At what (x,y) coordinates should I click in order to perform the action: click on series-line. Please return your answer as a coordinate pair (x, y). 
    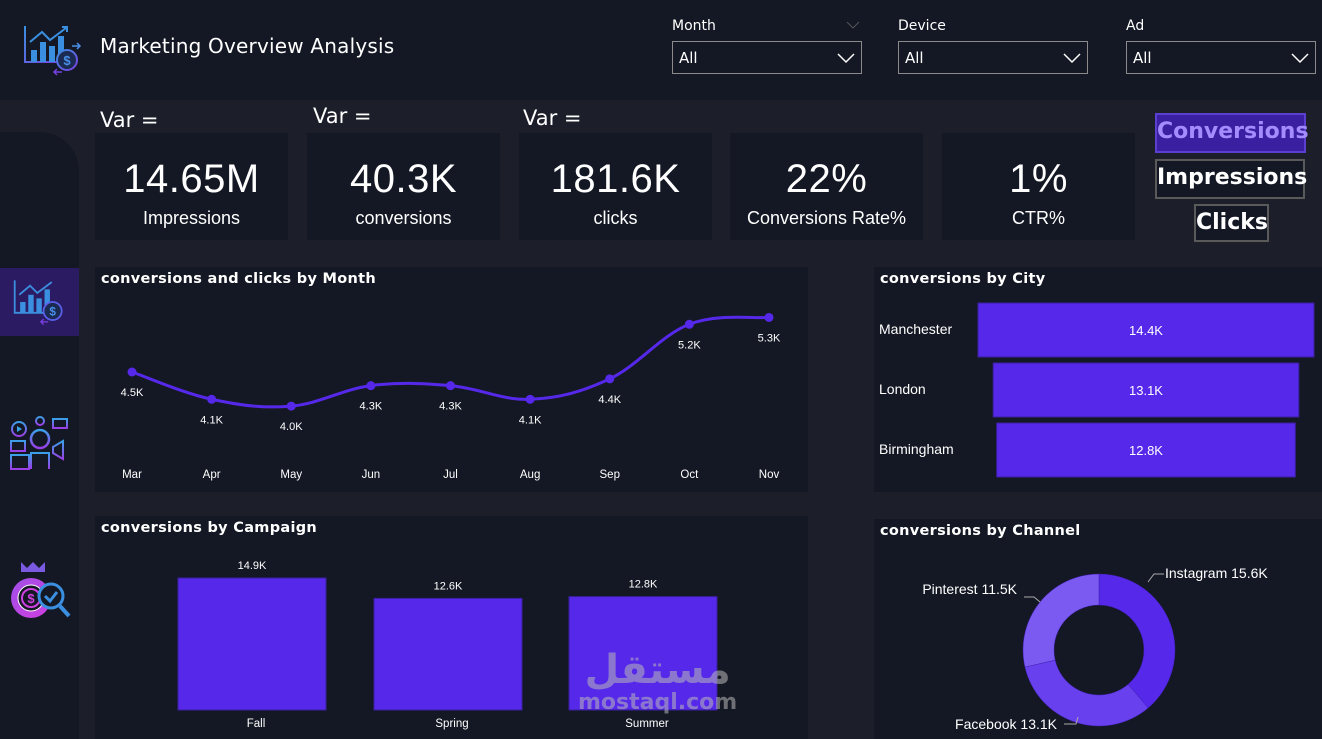
    Looking at the image, I should click on (450, 362).